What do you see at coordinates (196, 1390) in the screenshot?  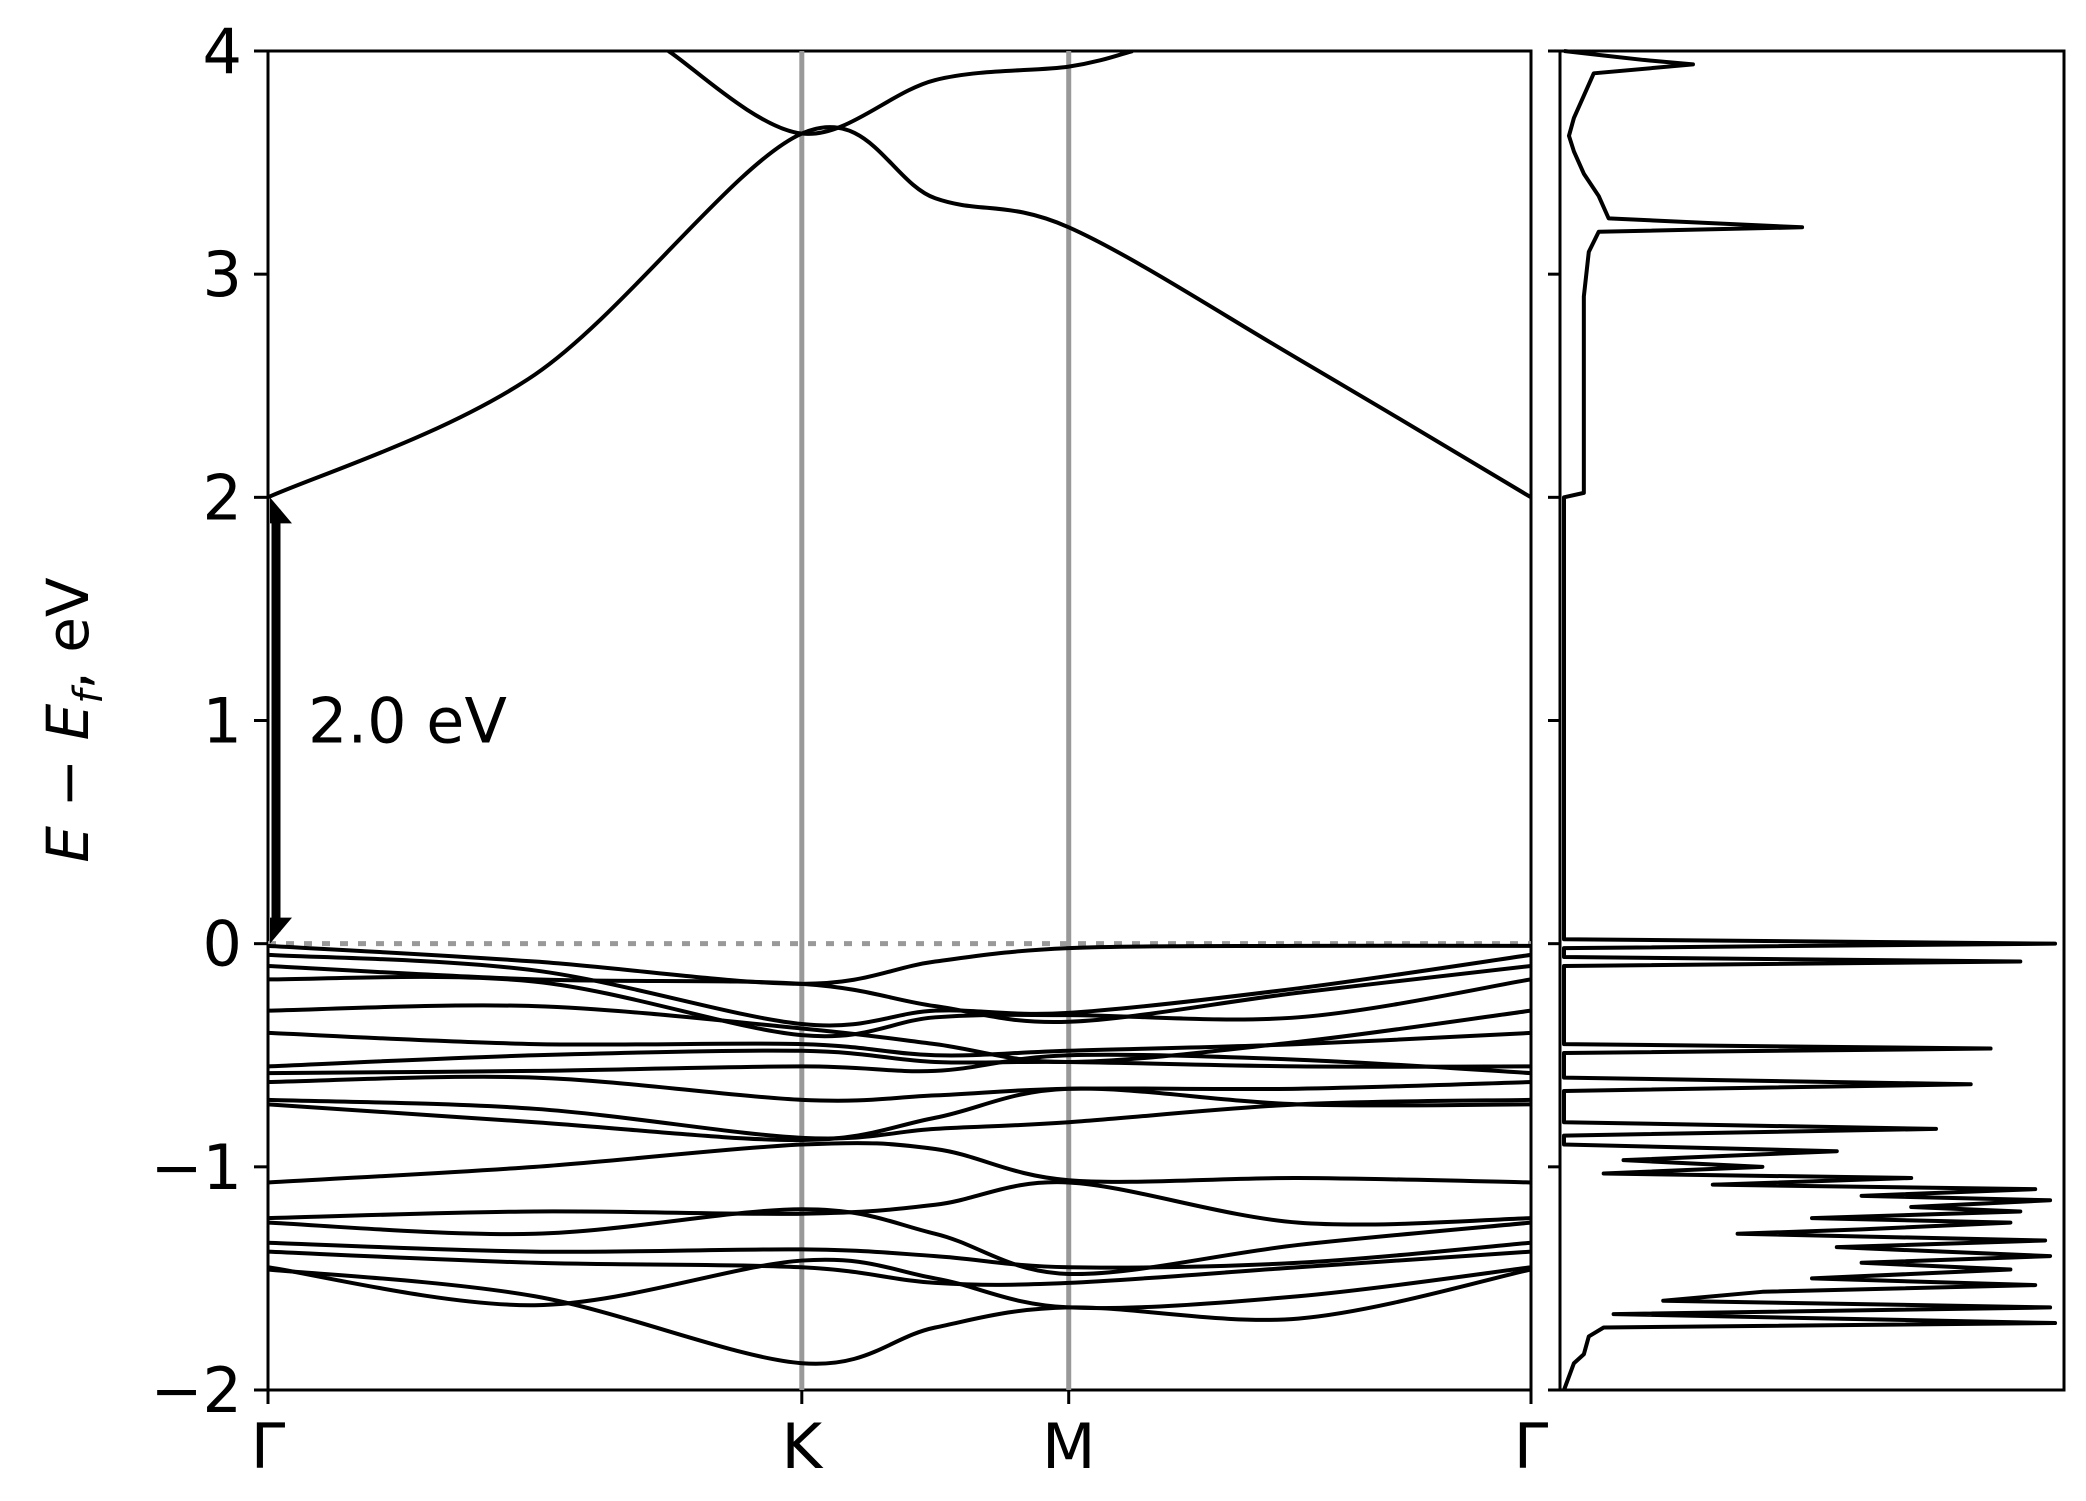 I see `y-tick-label: −2` at bounding box center [196, 1390].